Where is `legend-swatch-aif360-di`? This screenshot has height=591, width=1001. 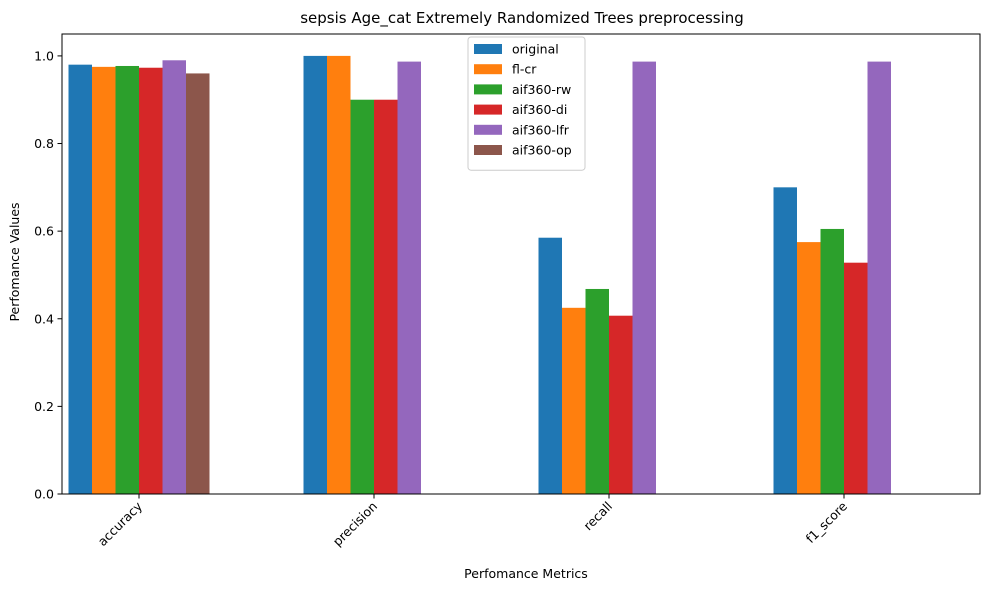 legend-swatch-aif360-di is located at coordinates (488, 109).